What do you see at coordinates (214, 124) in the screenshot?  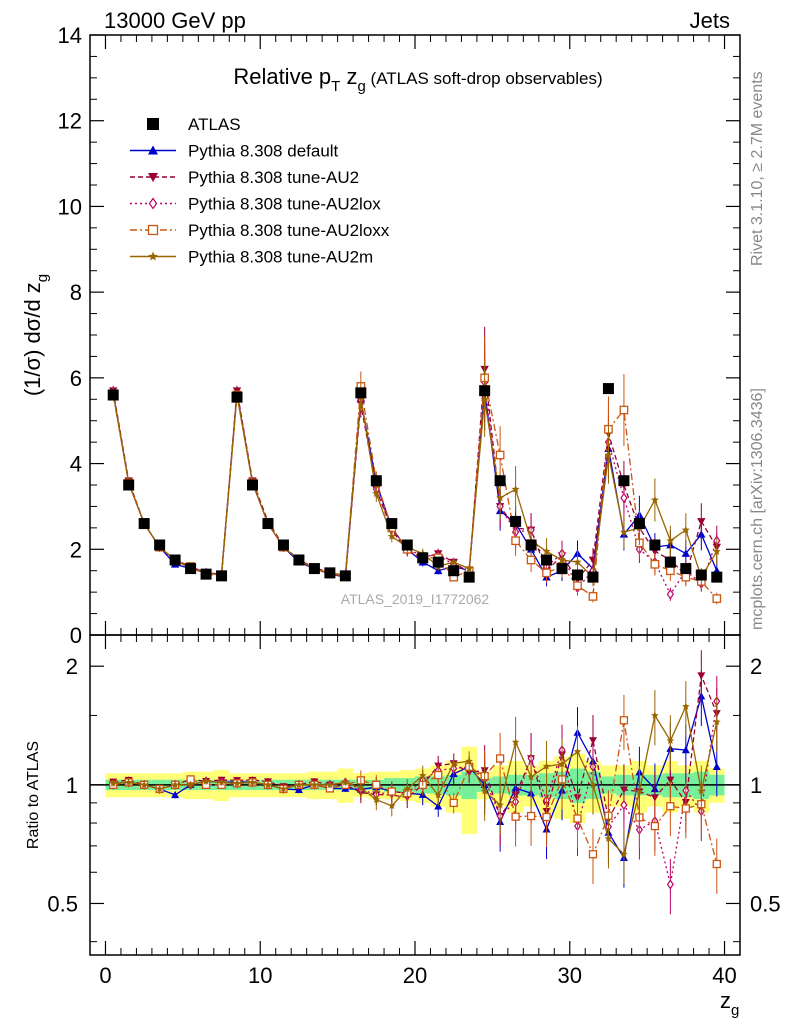 I see `legend-label-atlas: ATLAS` at bounding box center [214, 124].